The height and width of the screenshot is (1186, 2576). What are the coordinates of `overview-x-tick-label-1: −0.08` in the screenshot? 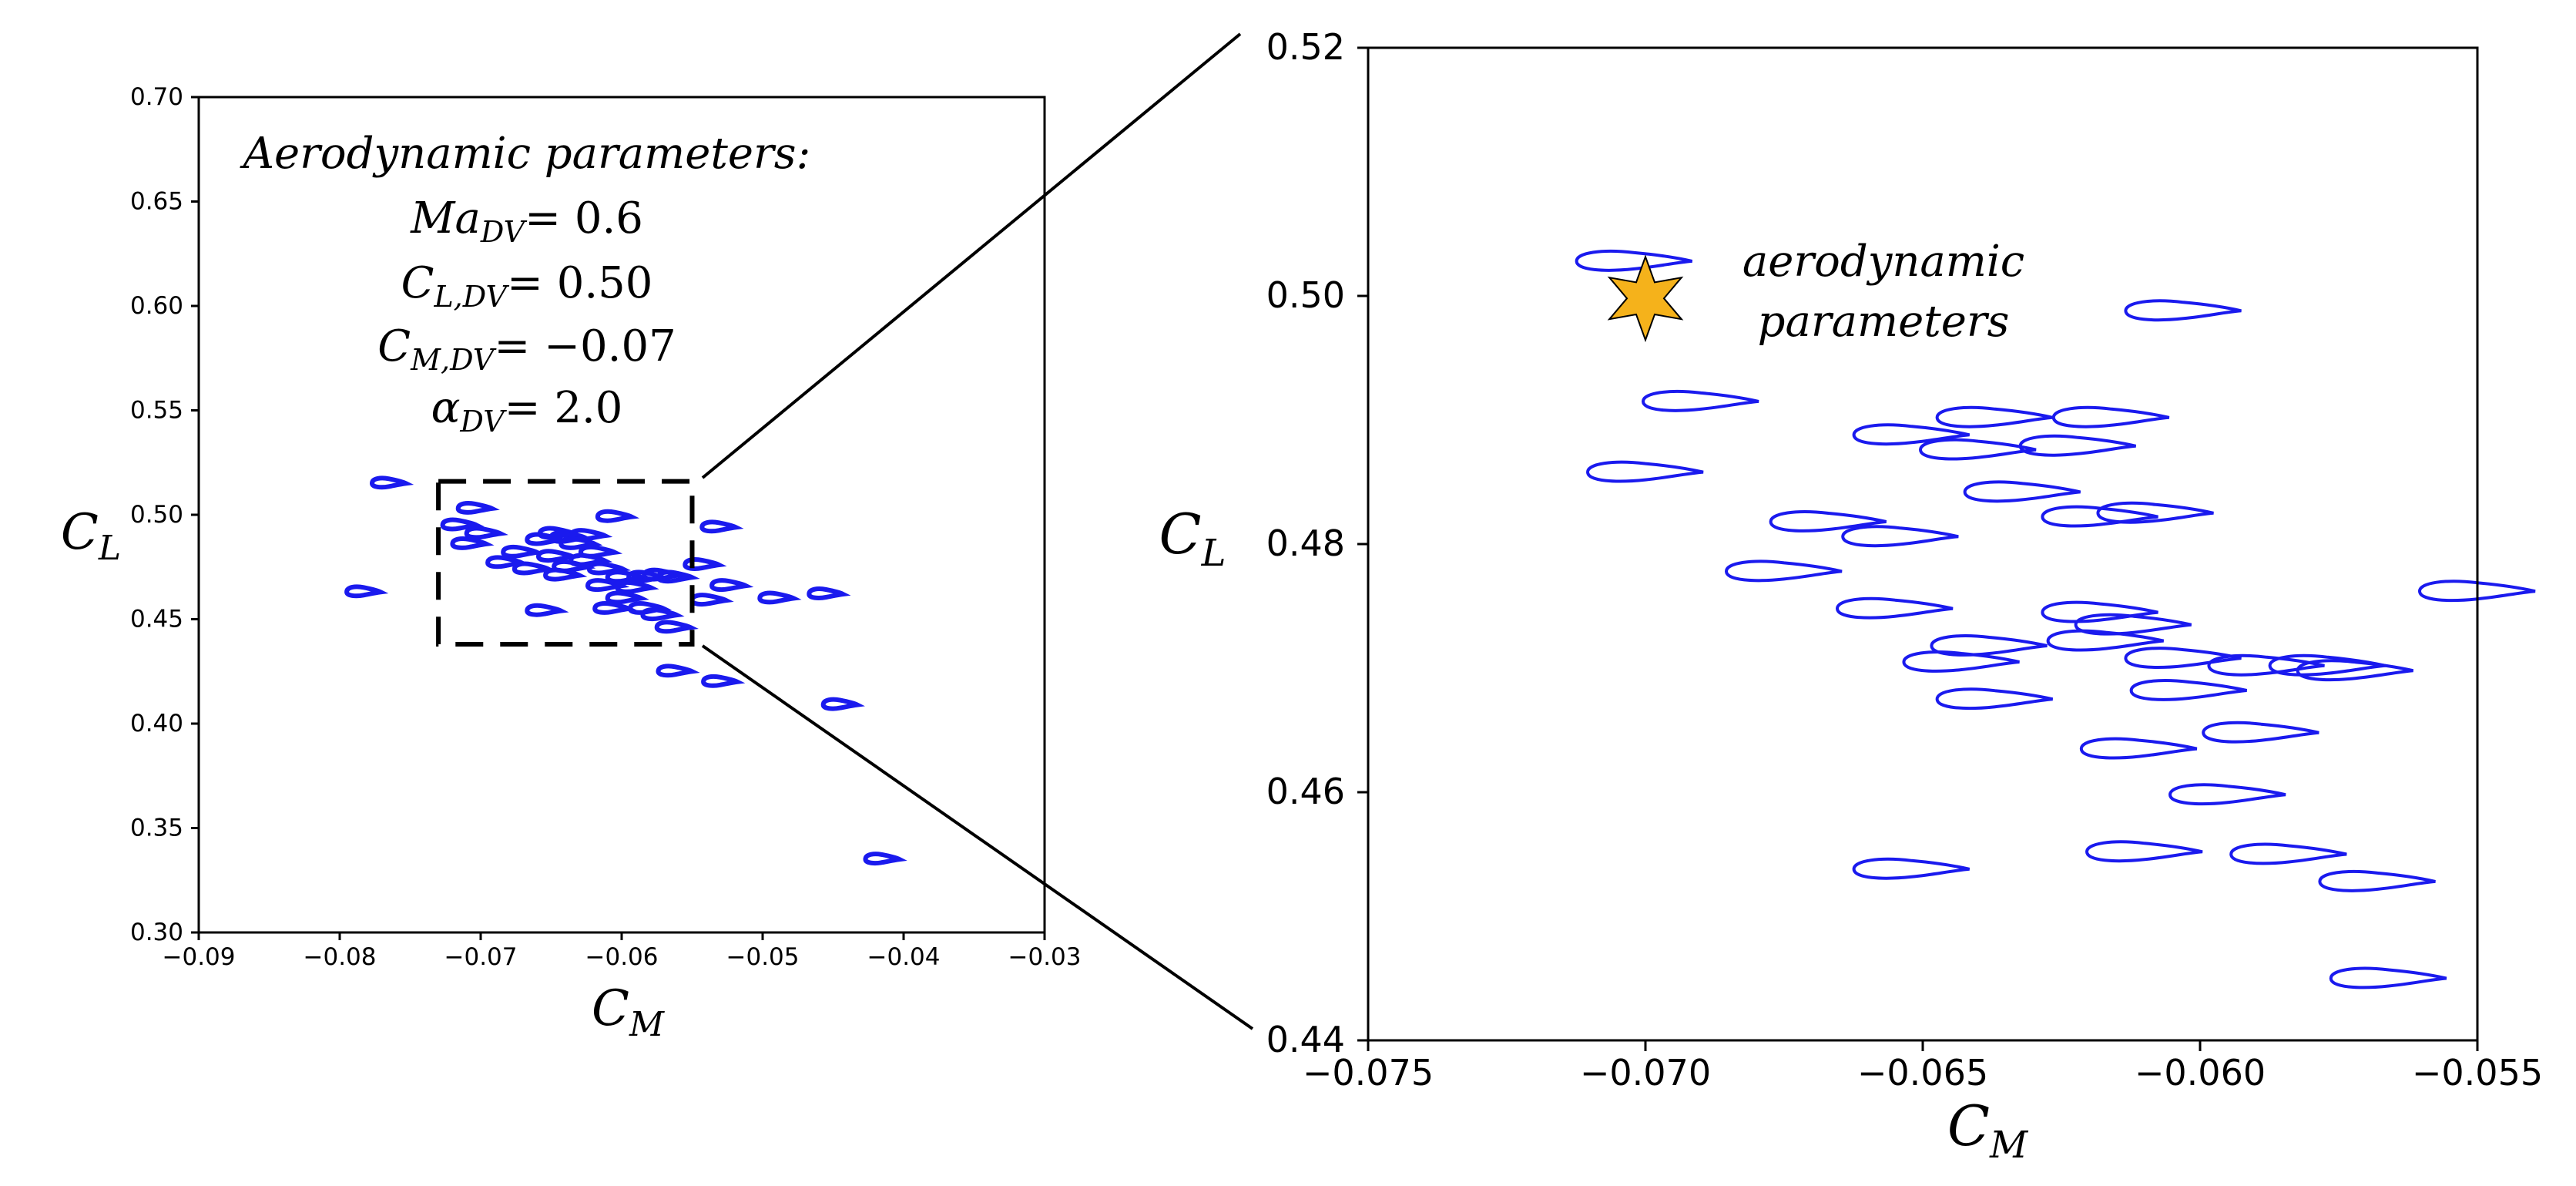 It's located at (340, 957).